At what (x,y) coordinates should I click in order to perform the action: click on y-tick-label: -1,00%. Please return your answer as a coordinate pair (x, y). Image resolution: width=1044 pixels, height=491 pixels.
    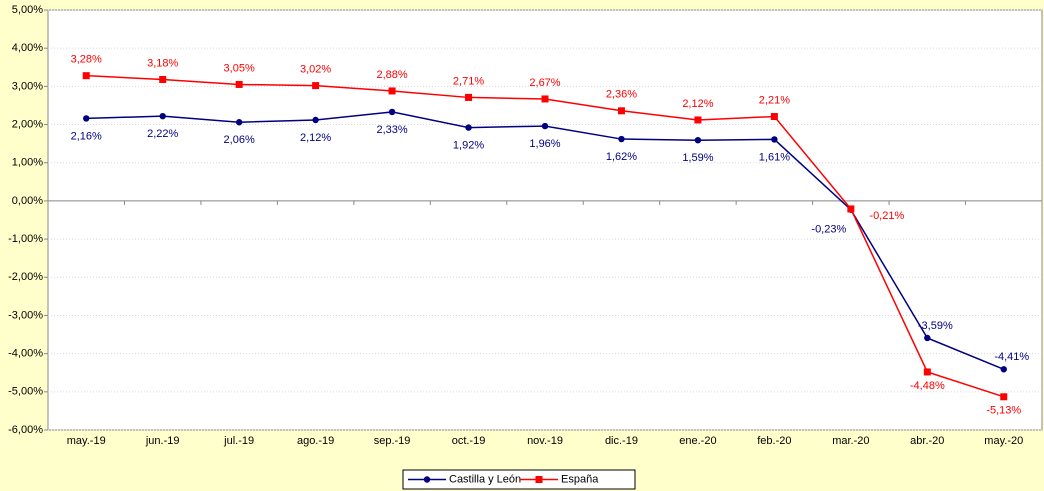
    Looking at the image, I should click on (25, 239).